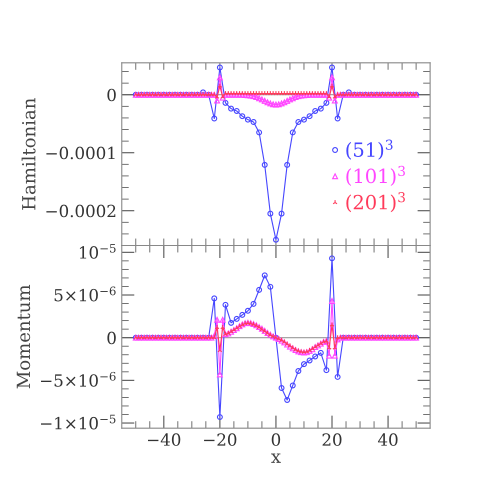  I want to click on y-axis-title: Momentum, so click(23, 336).